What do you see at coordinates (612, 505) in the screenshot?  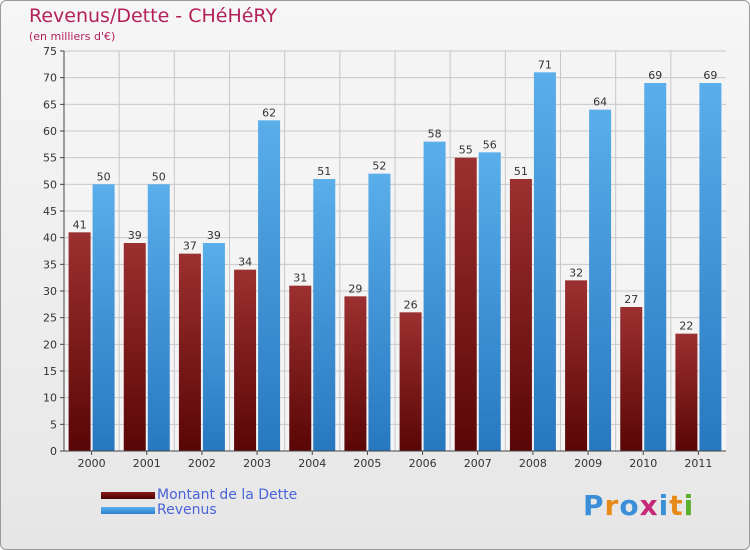 I see `logo-letter: r` at bounding box center [612, 505].